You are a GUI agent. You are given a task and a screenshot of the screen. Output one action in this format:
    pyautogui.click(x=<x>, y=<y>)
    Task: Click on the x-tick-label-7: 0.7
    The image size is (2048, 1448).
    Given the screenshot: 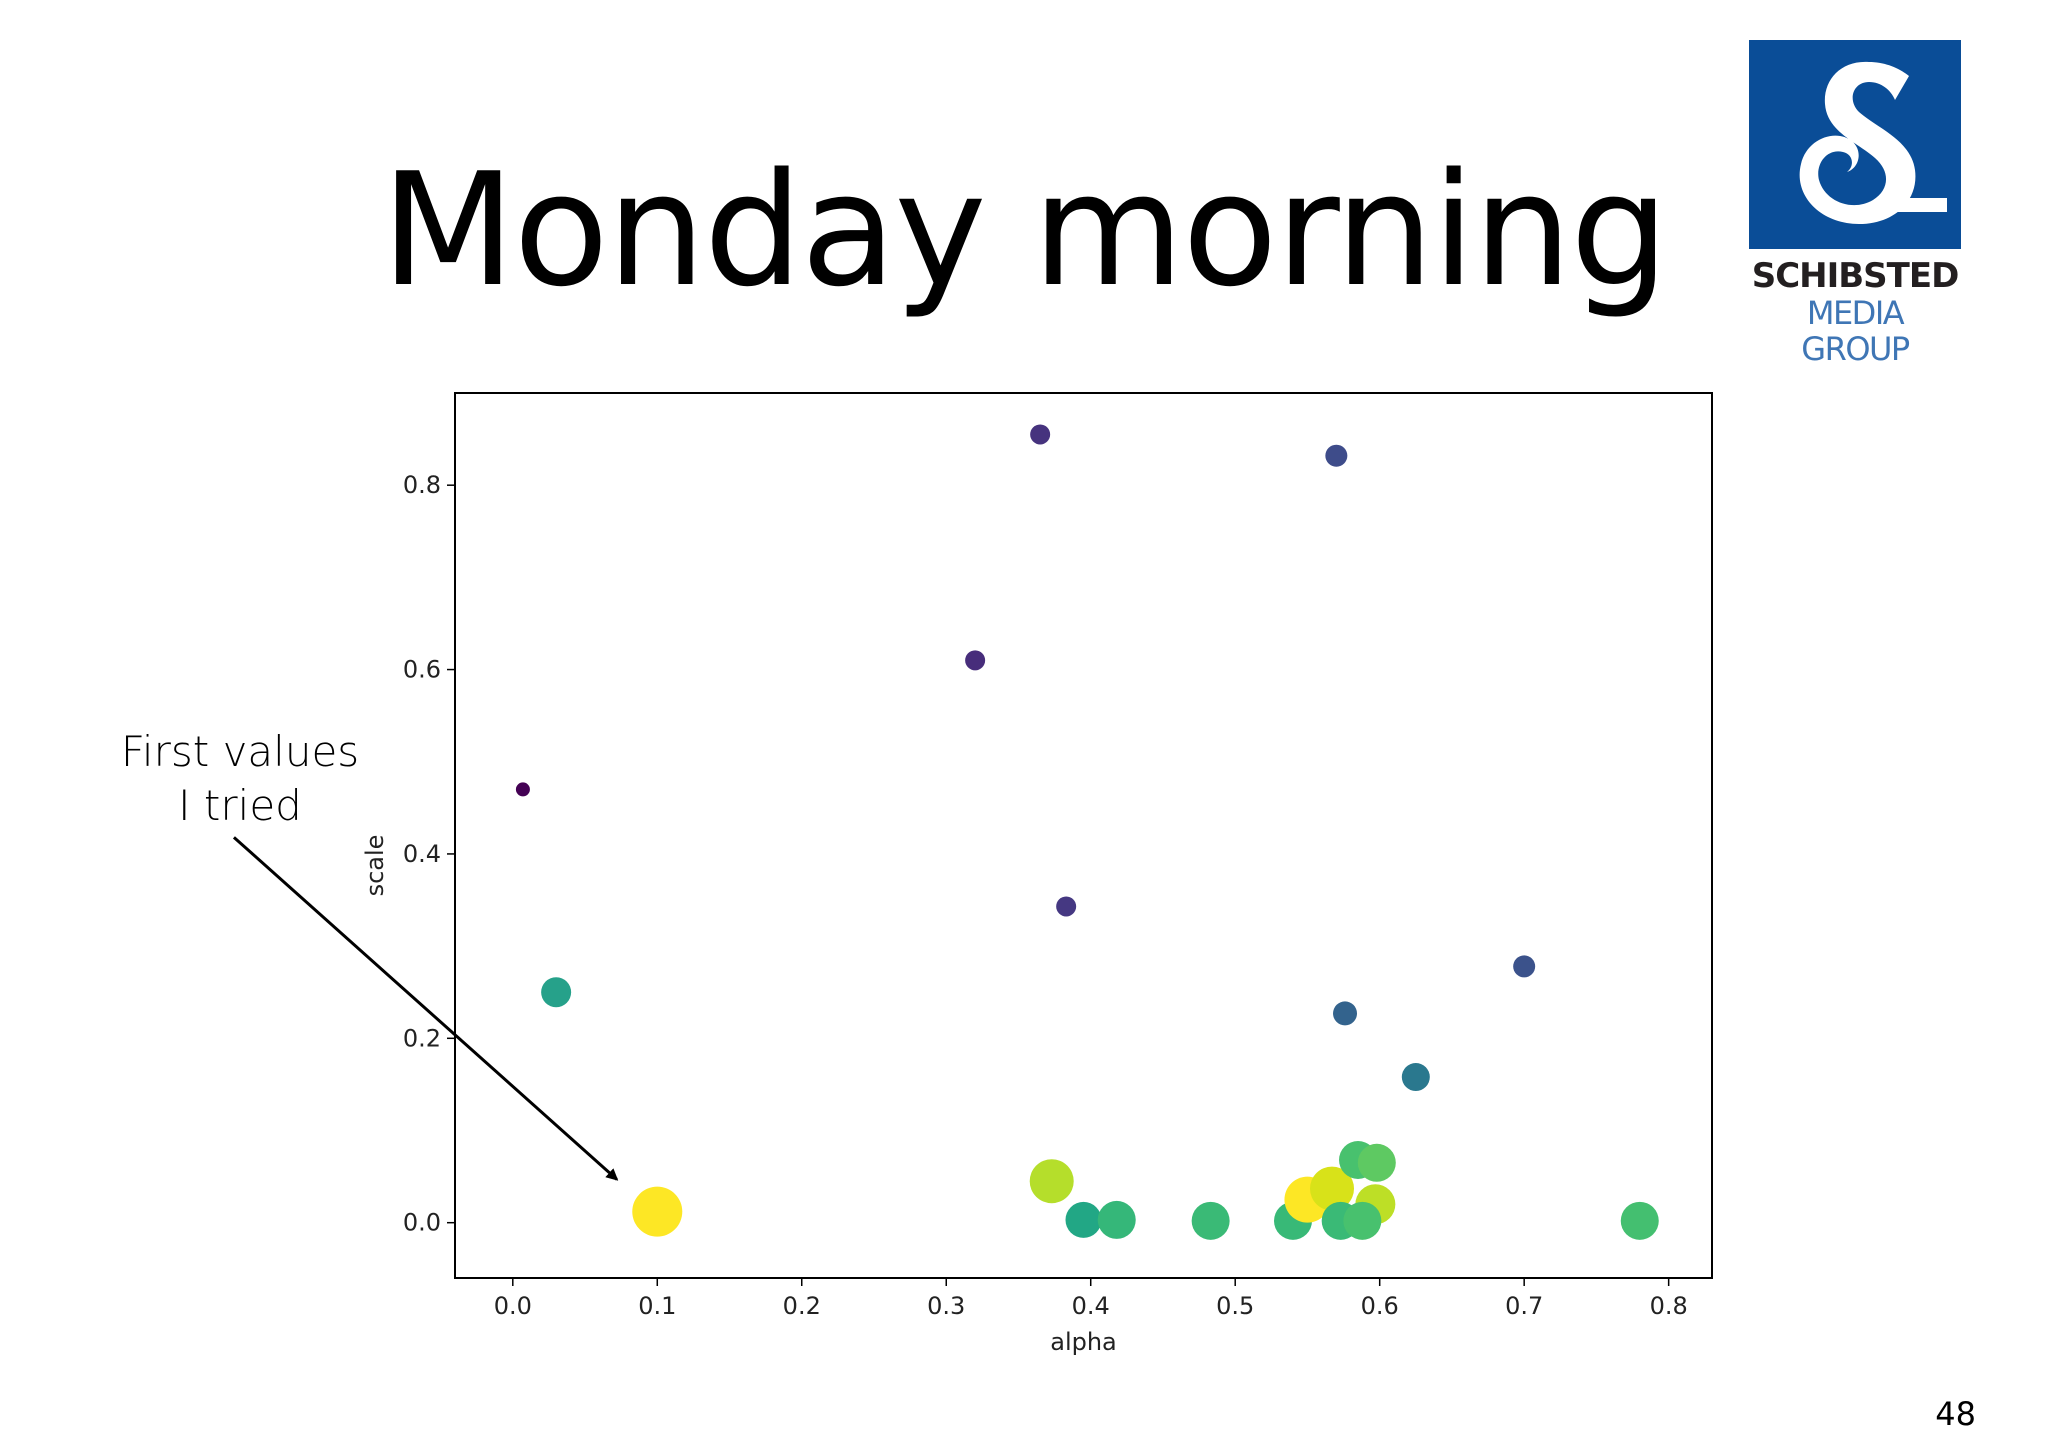 What is the action you would take?
    pyautogui.click(x=1524, y=1306)
    